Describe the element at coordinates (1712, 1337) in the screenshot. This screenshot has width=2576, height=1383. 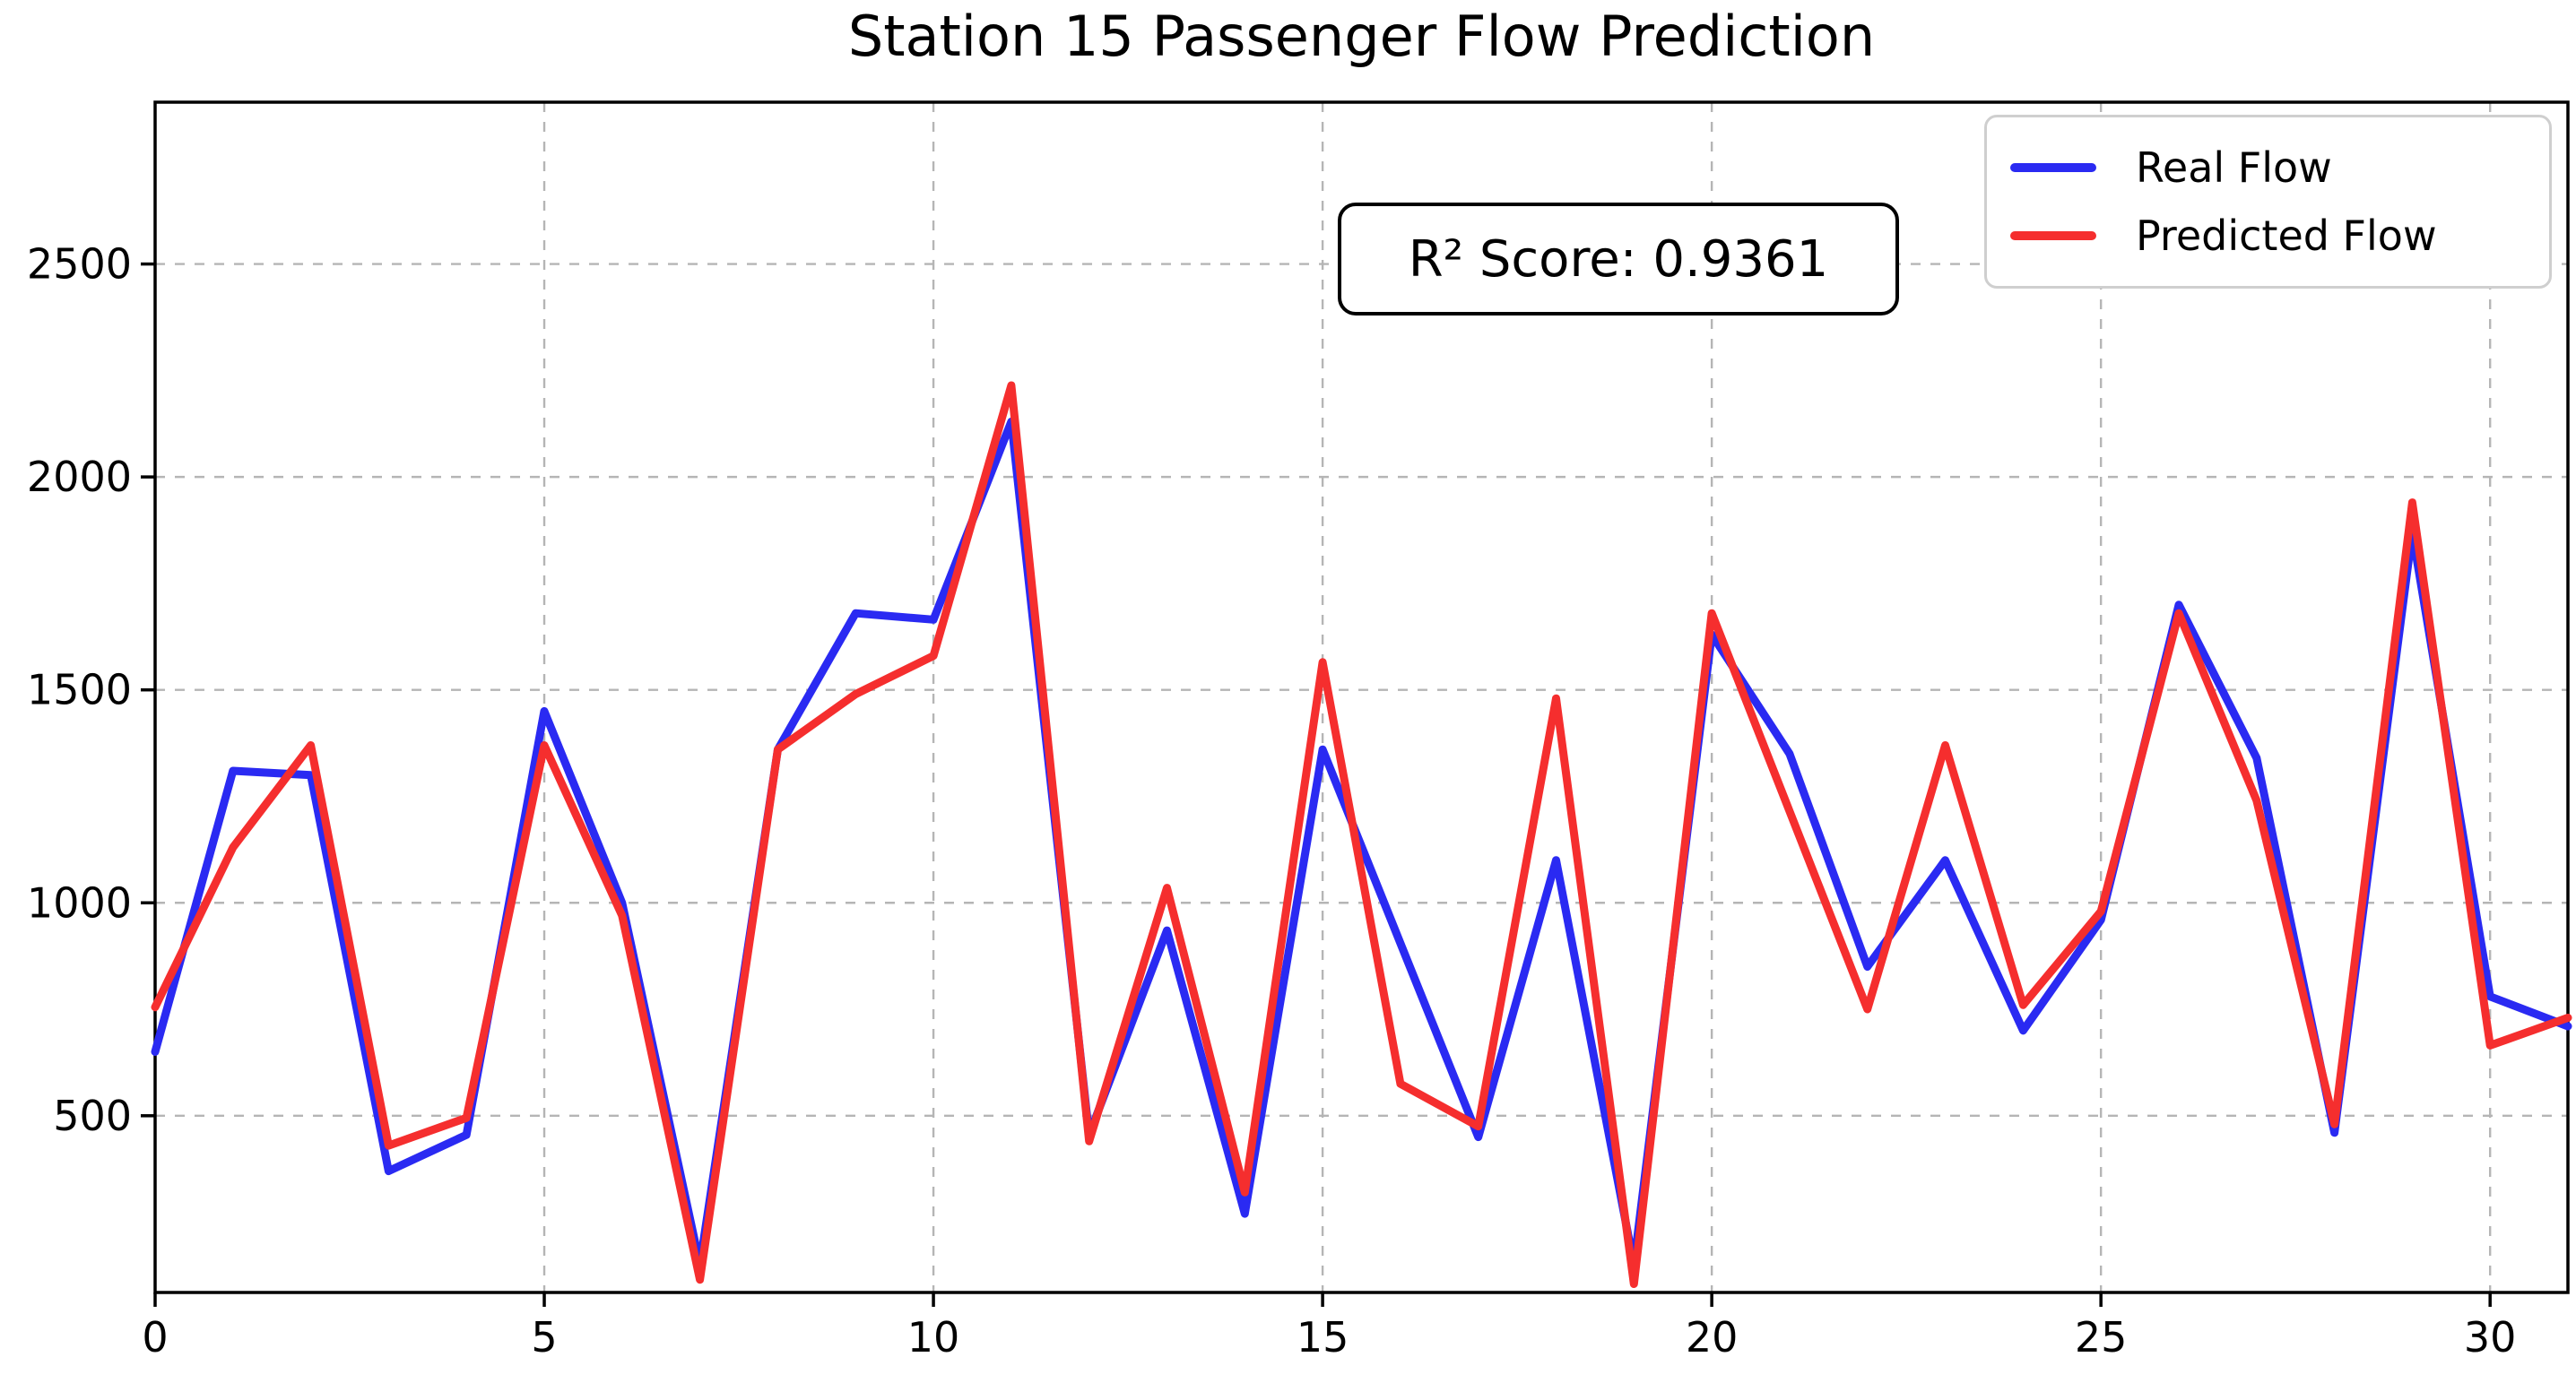
I see `x-tick-label: 20` at that location.